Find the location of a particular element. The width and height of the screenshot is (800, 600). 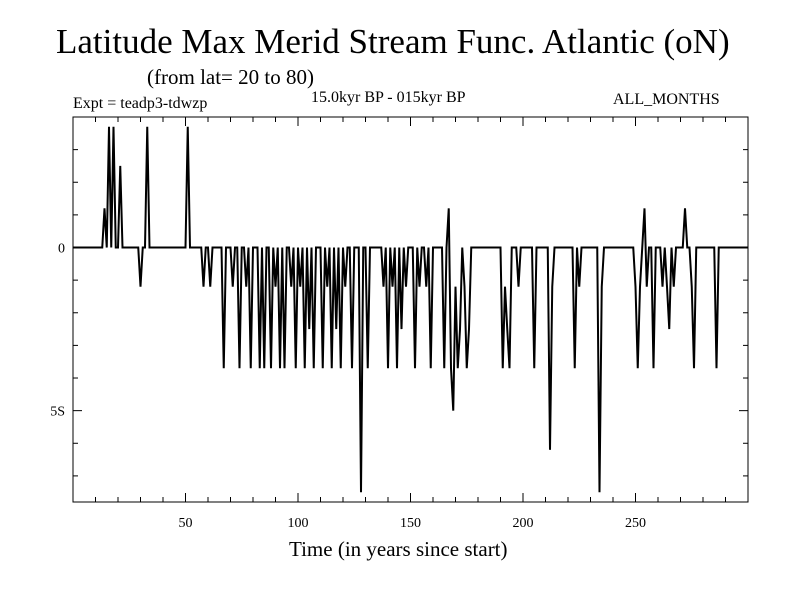

x-axis-label: Time (in years since start) is located at coordinates (398, 549).